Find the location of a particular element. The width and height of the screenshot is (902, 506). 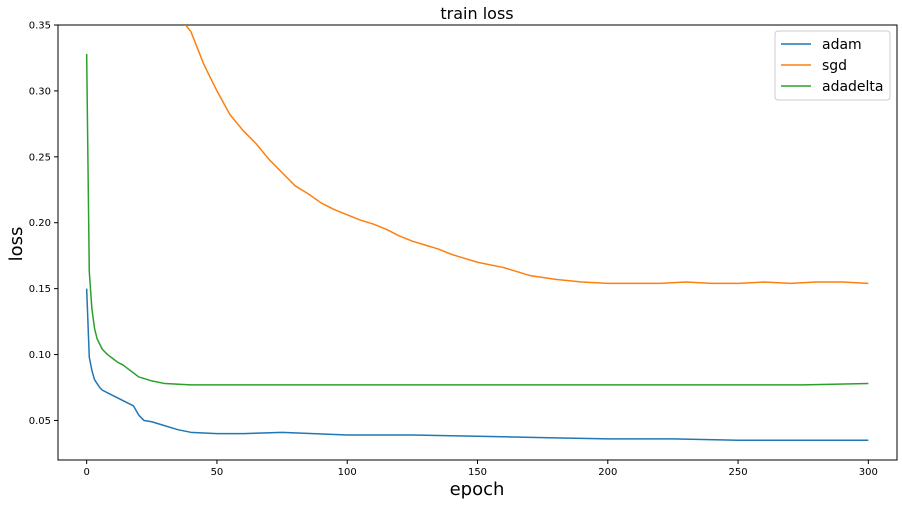

y-tick-label: 0.05 is located at coordinates (40, 421).